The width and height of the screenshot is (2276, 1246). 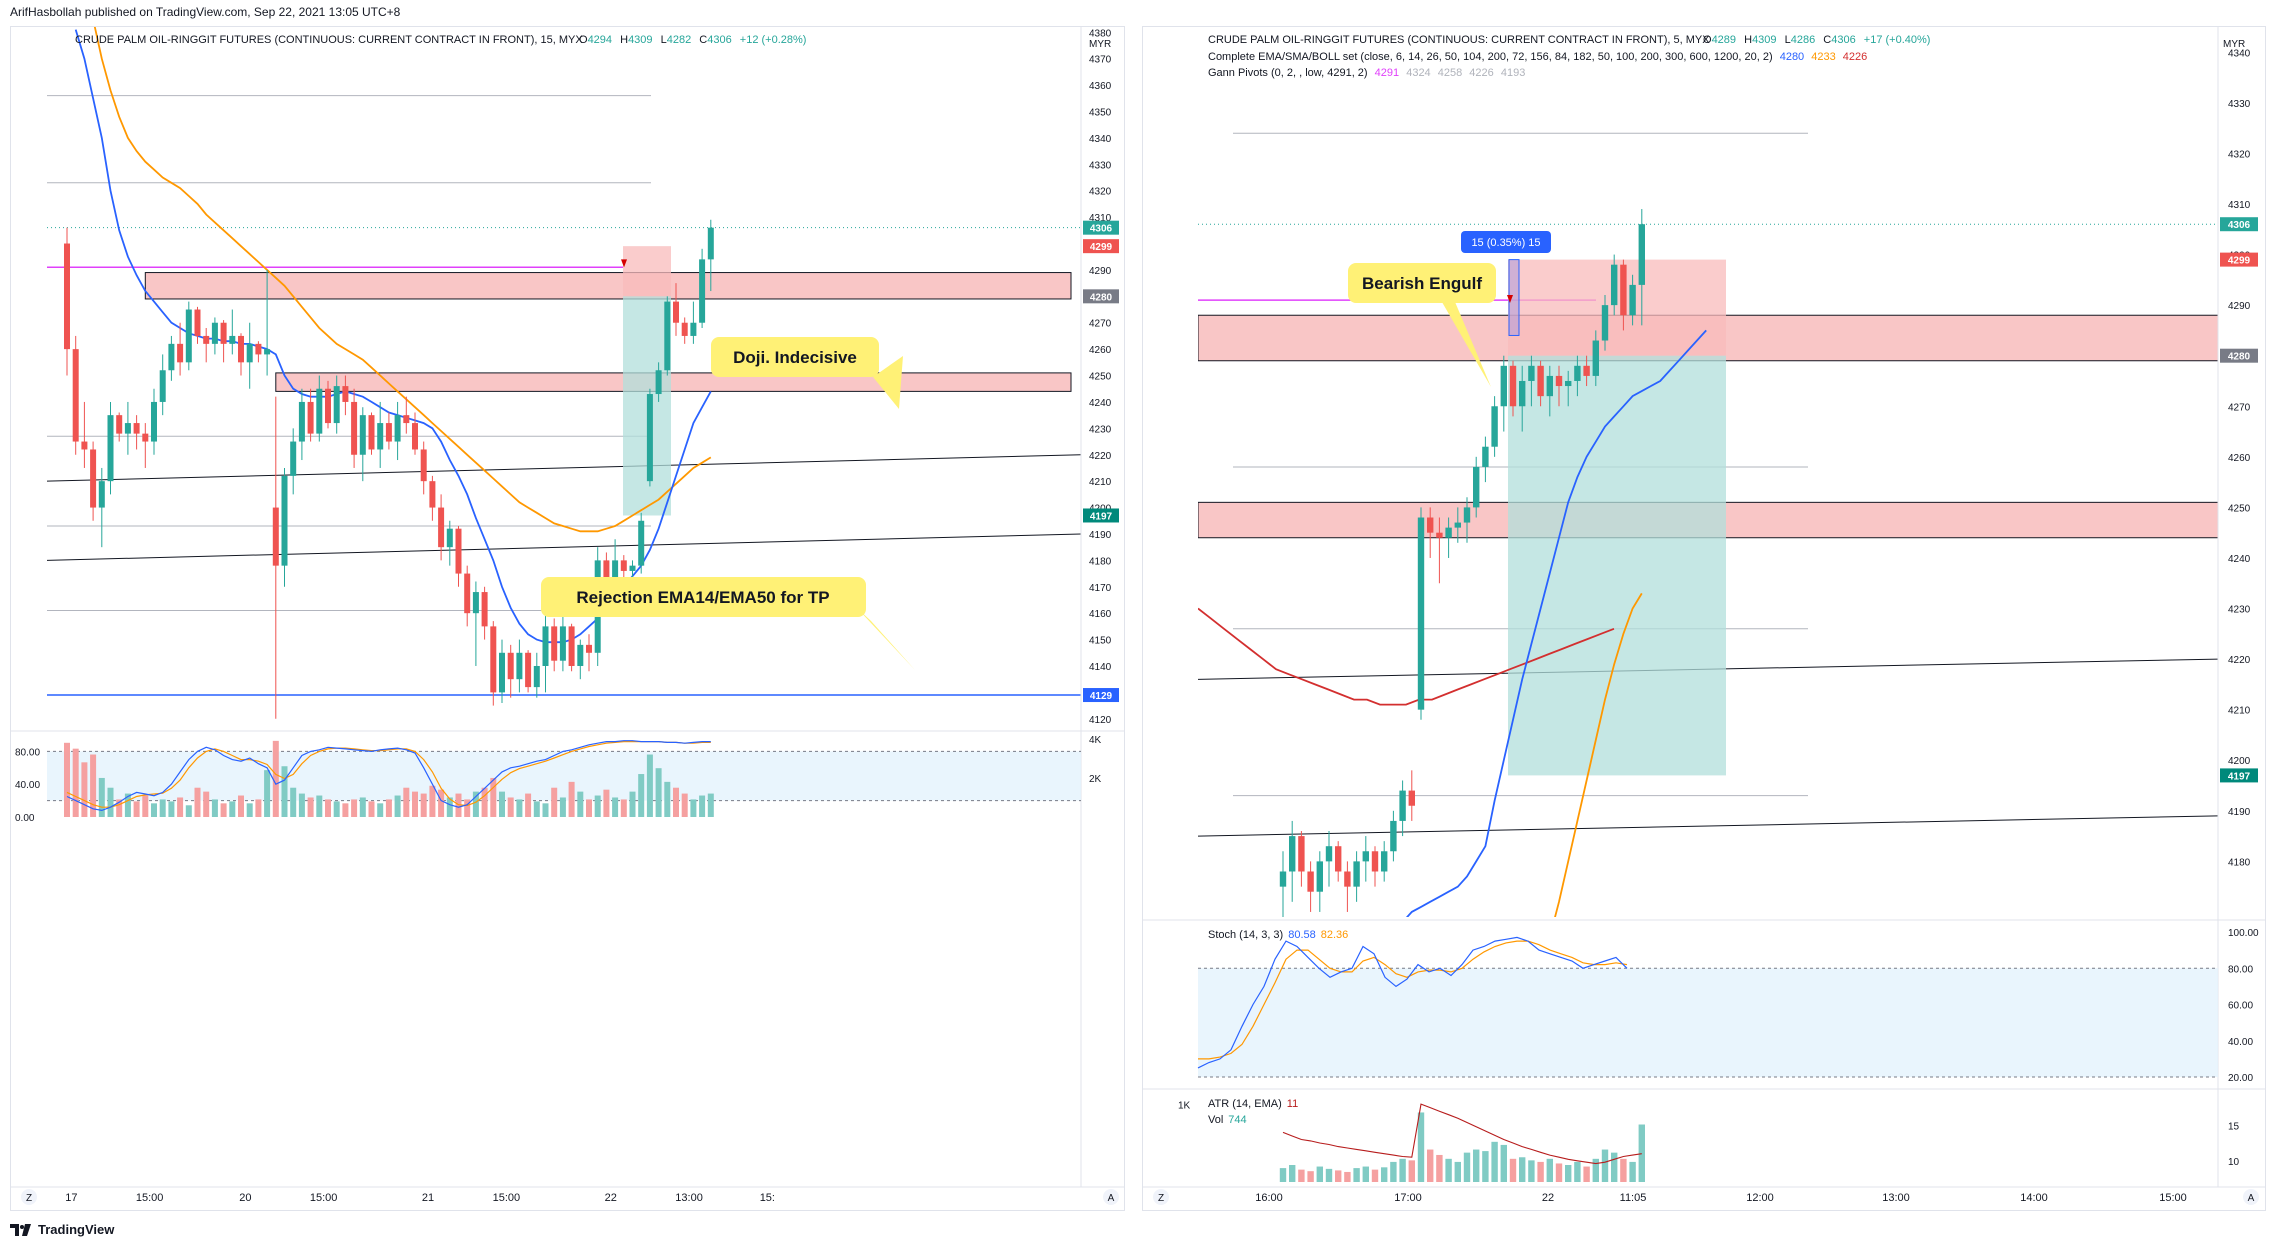 I want to click on rejection-callout: Rejection EMA14/EMA50 for TP, so click(x=728, y=623).